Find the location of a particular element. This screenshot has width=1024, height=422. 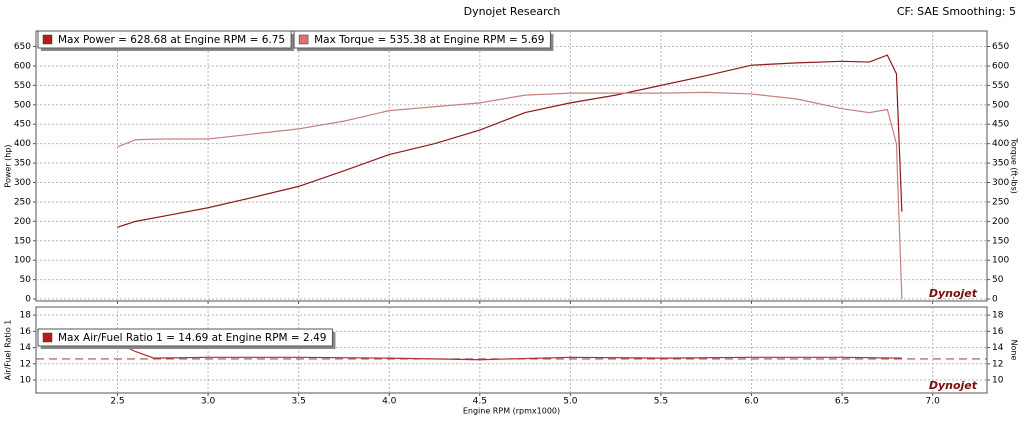

y-tick-label: 16 is located at coordinates (26, 332).